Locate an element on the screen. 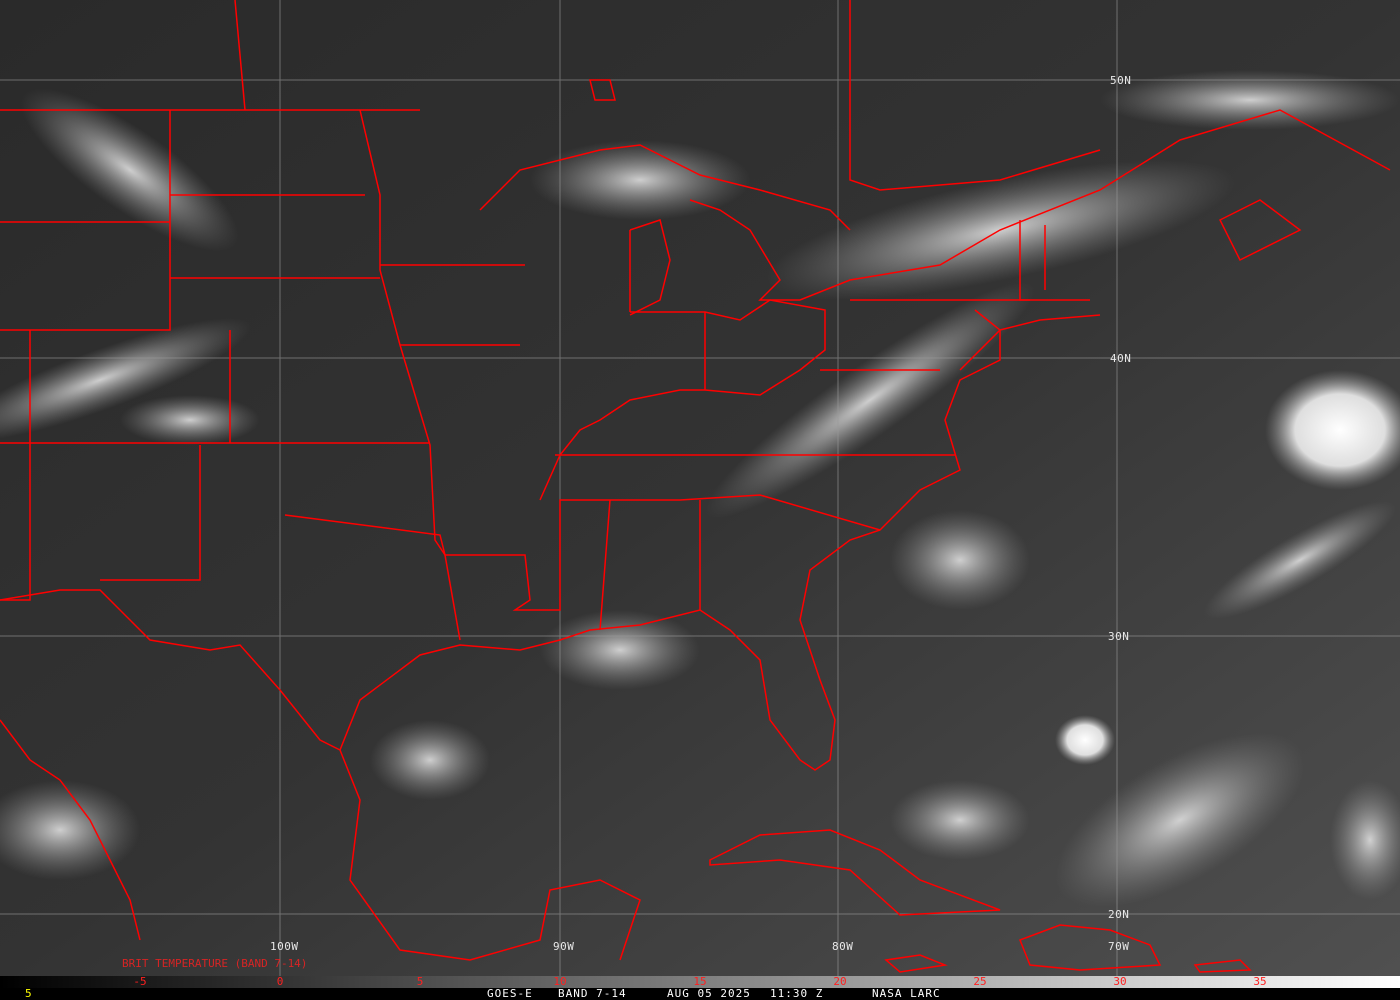 This screenshot has height=1000, width=1400. time-label: 11:30 Z is located at coordinates (797, 993).